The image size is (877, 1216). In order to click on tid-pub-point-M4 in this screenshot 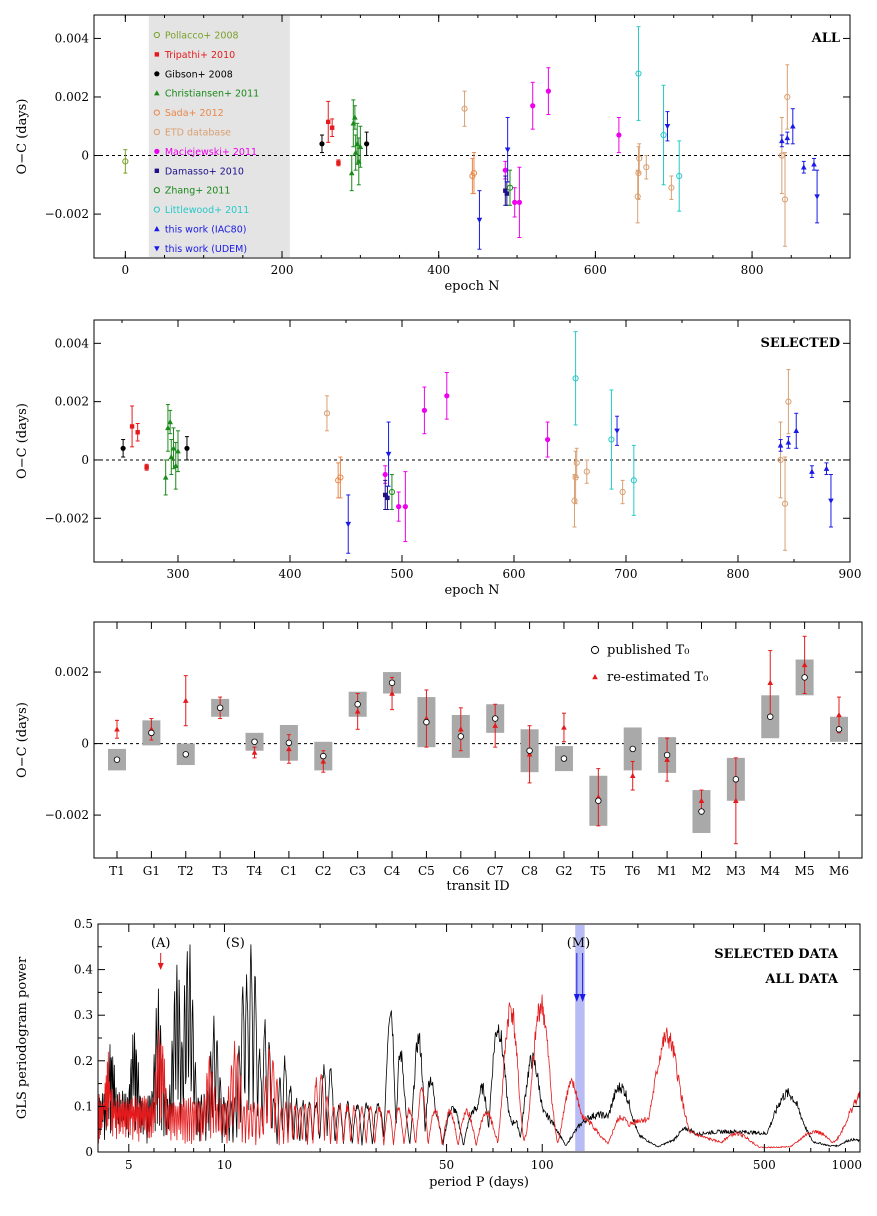, I will do `click(770, 716)`.